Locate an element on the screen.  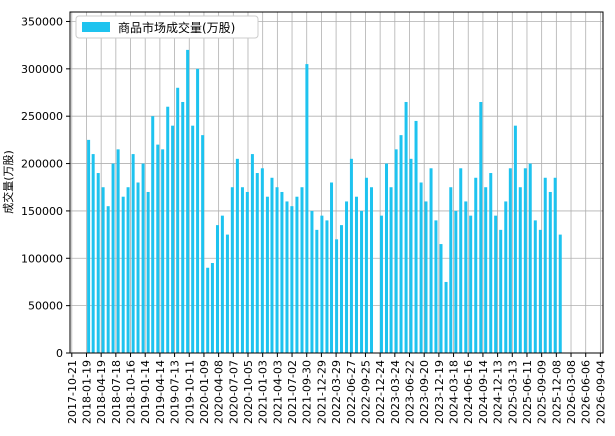
y-tick-label: 50000 is located at coordinates (45, 306).